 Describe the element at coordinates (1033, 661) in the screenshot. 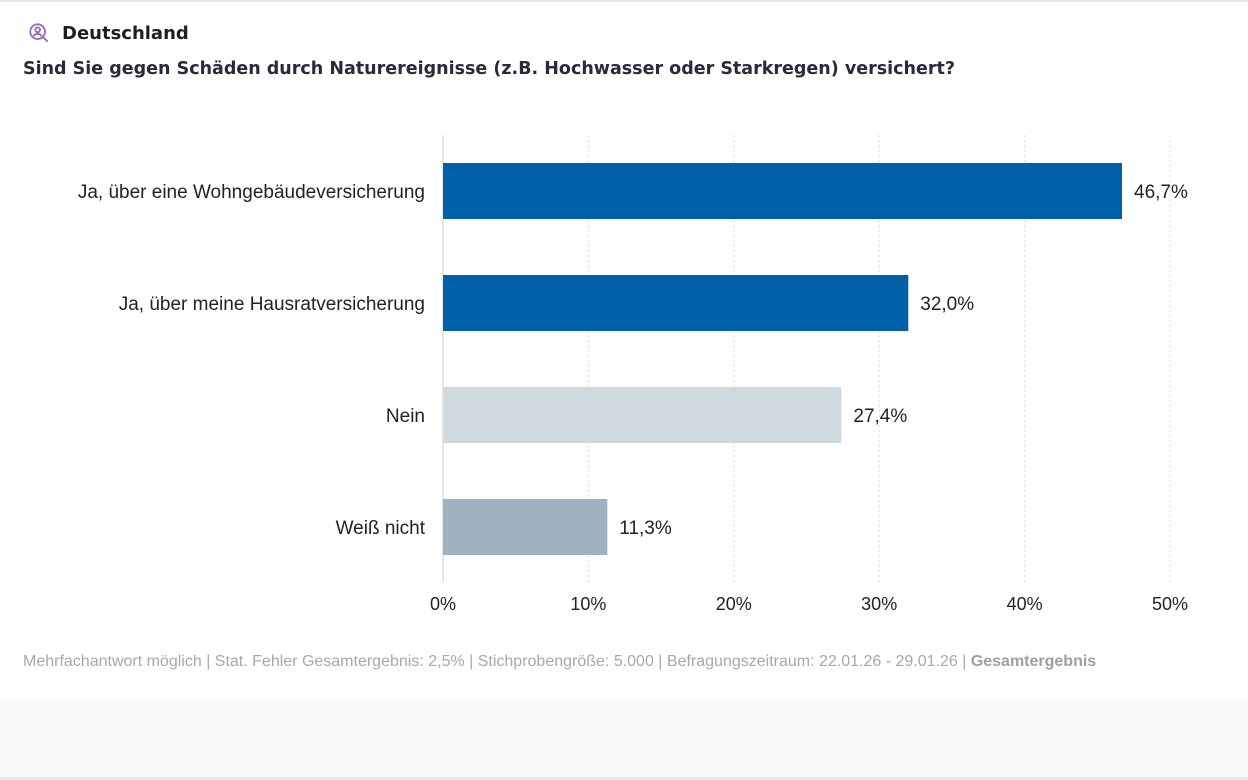

I see `footer-bold: Gesamtergebnis` at that location.